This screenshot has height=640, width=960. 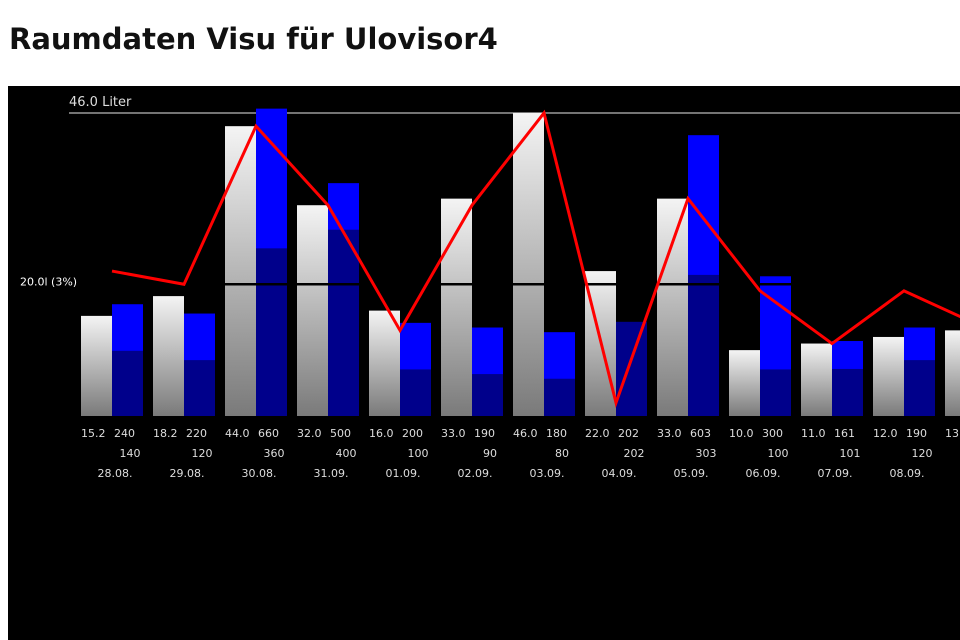 What do you see at coordinates (597, 433) in the screenshot?
I see `value-label-water: 22.0` at bounding box center [597, 433].